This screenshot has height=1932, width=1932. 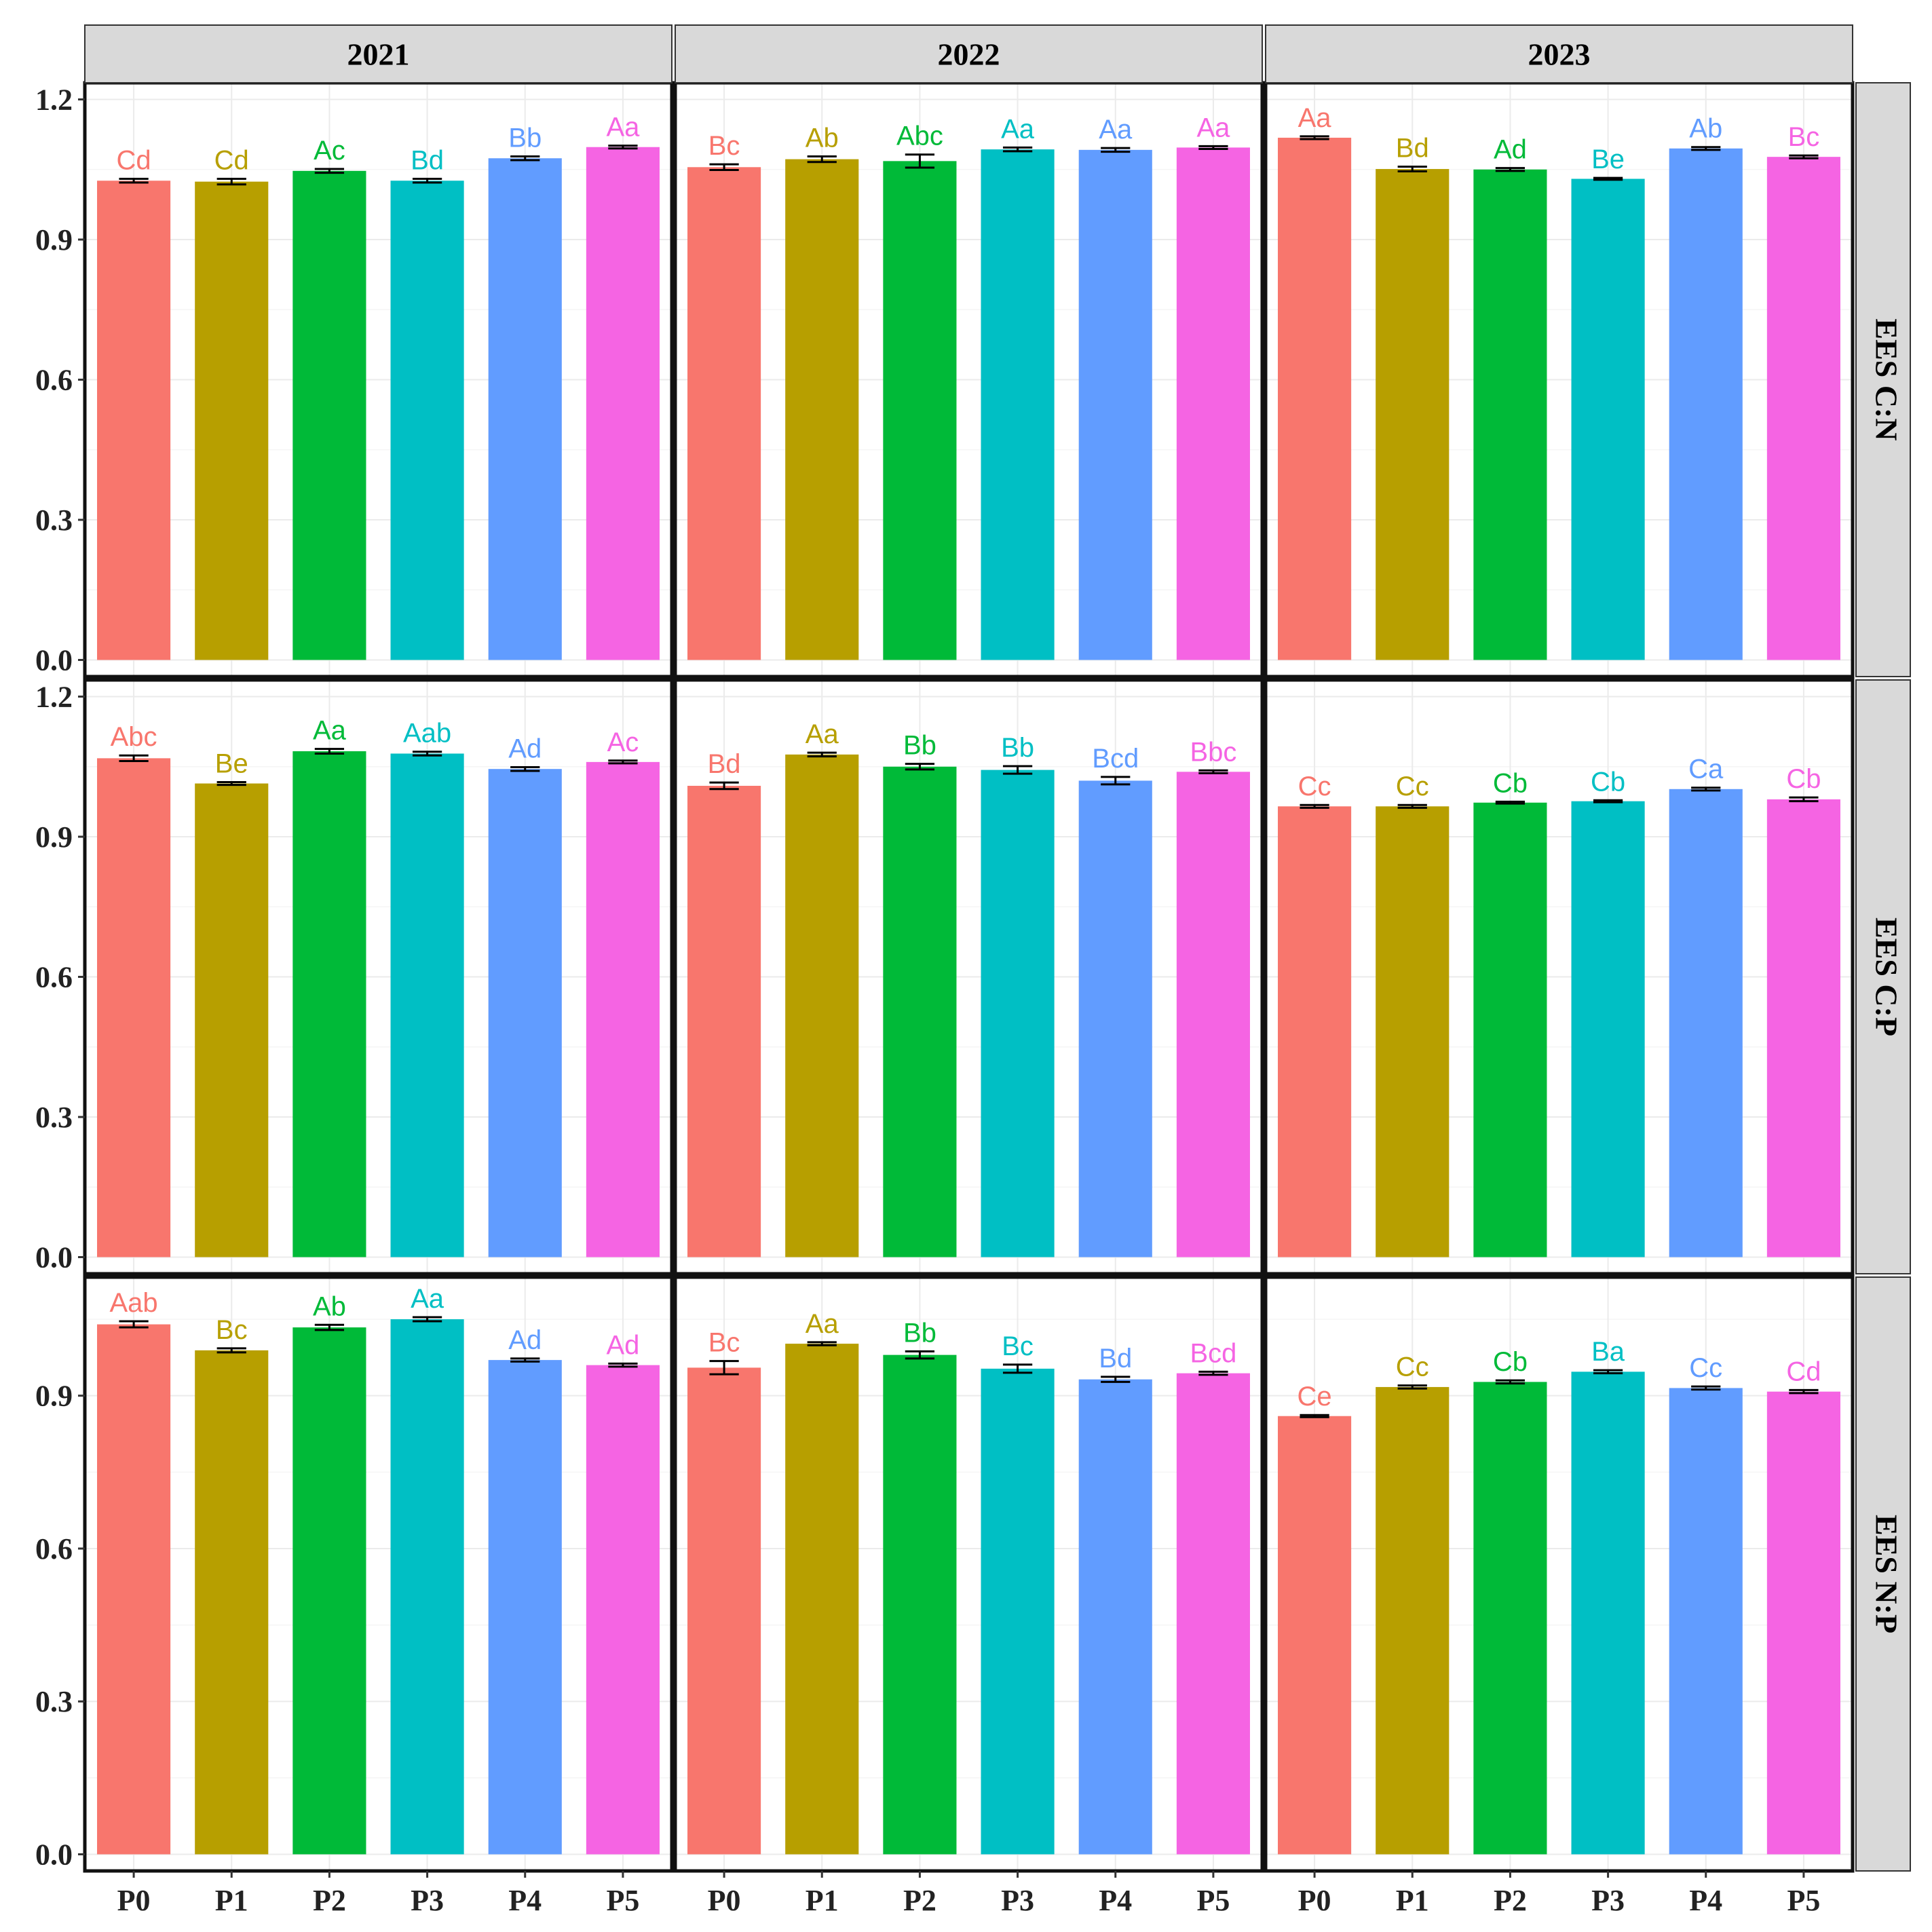 I want to click on column-strip-label: 2022, so click(x=969, y=54).